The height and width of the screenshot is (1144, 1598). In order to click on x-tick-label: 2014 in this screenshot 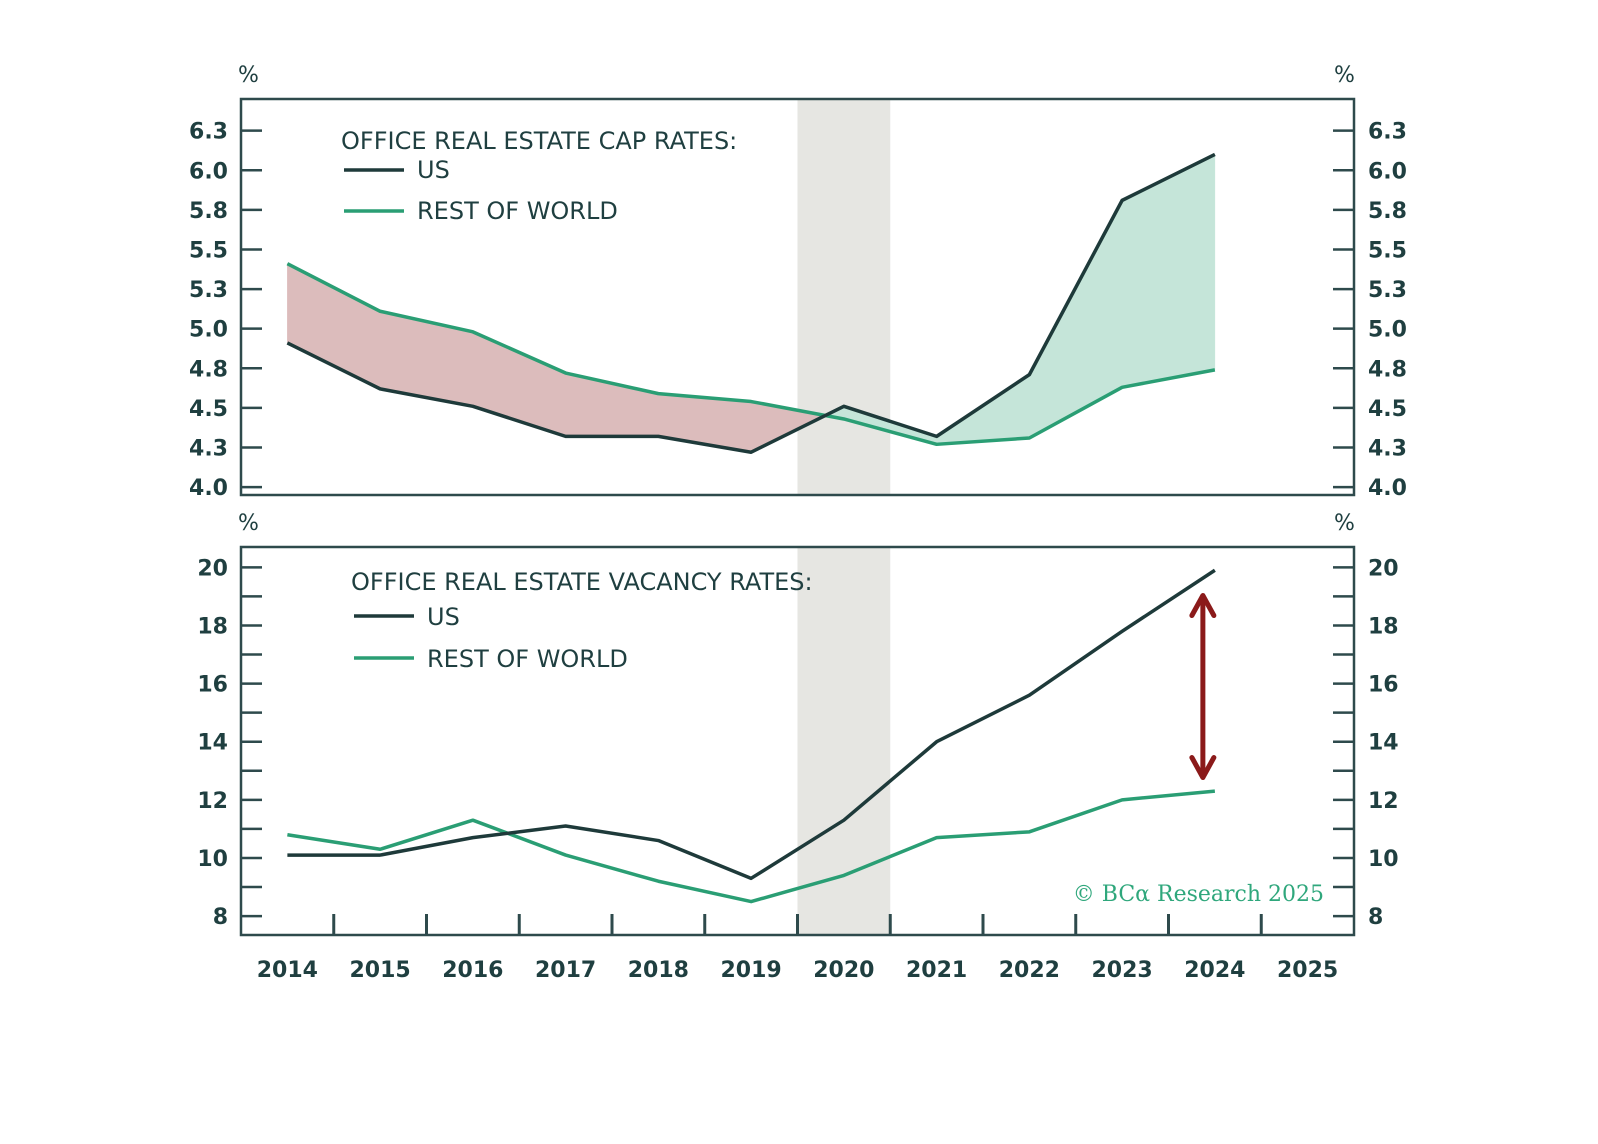, I will do `click(287, 970)`.